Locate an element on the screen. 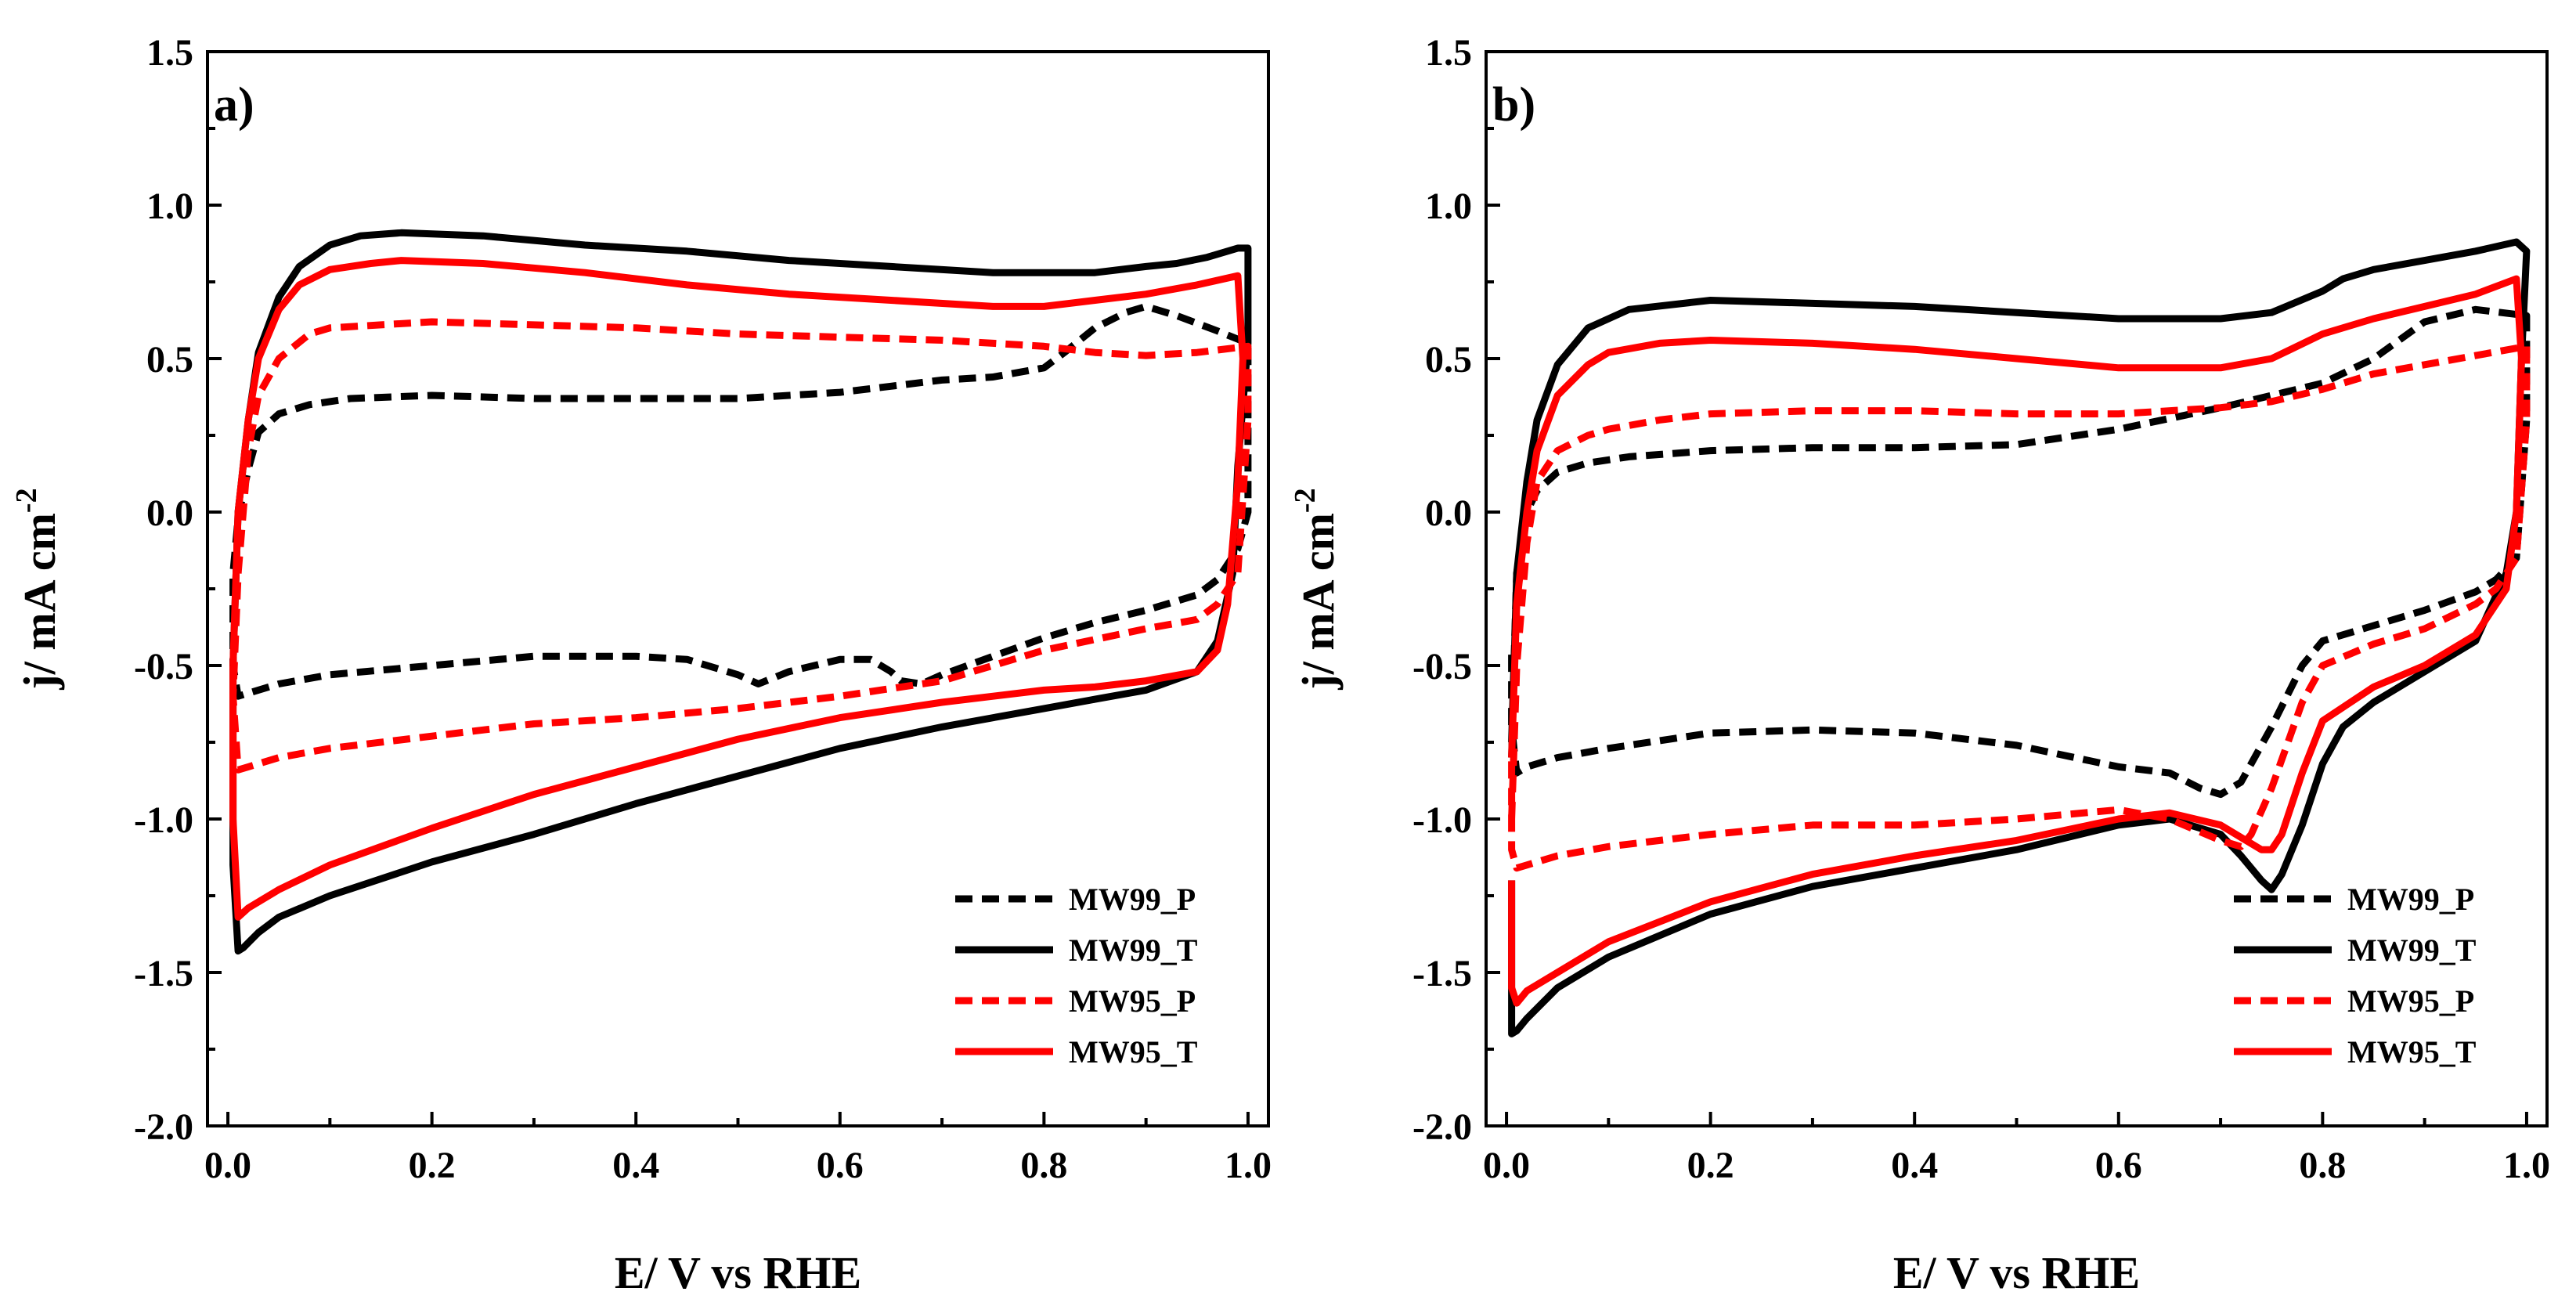  series-line-mw99-p is located at coordinates (740, 501).